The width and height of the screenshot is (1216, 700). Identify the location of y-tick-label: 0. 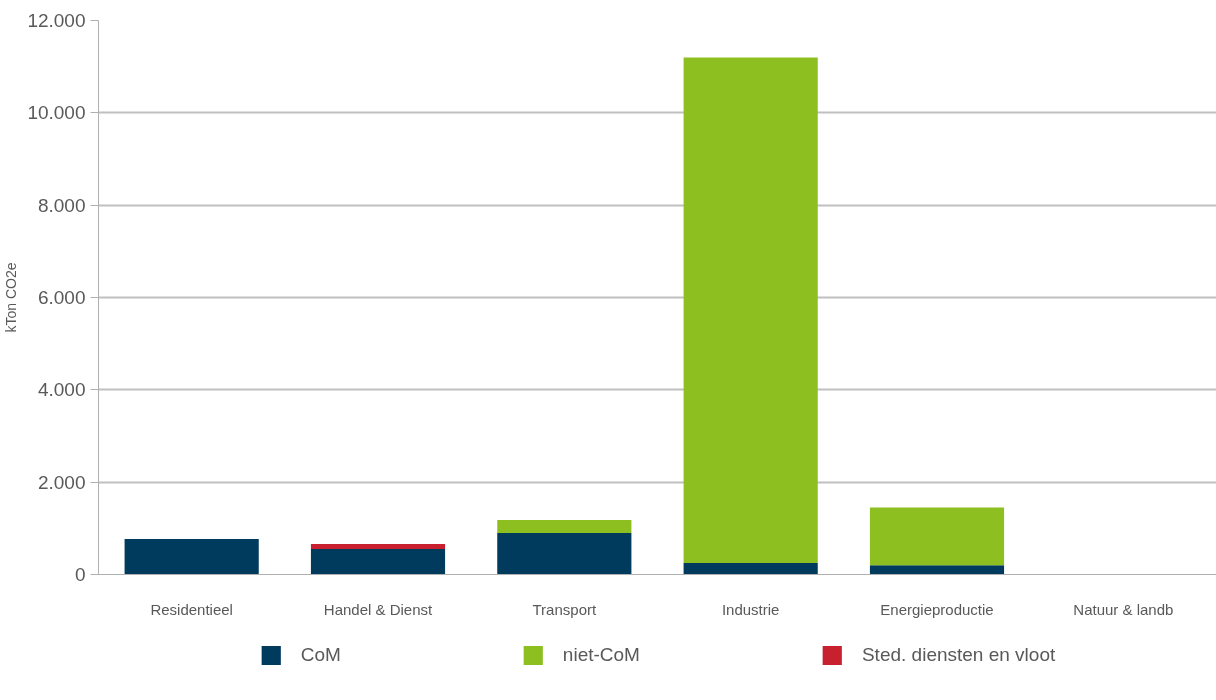
(80, 574).